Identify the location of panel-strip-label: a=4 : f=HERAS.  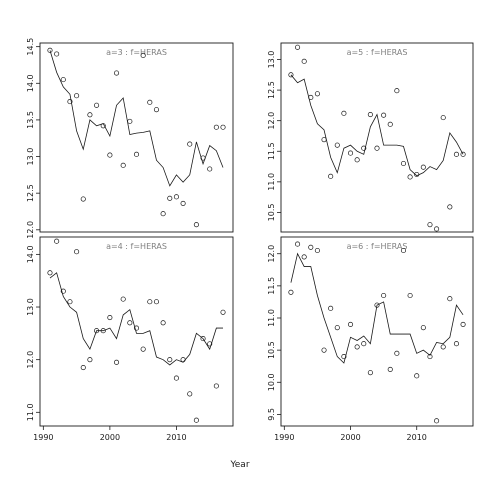
(136, 246).